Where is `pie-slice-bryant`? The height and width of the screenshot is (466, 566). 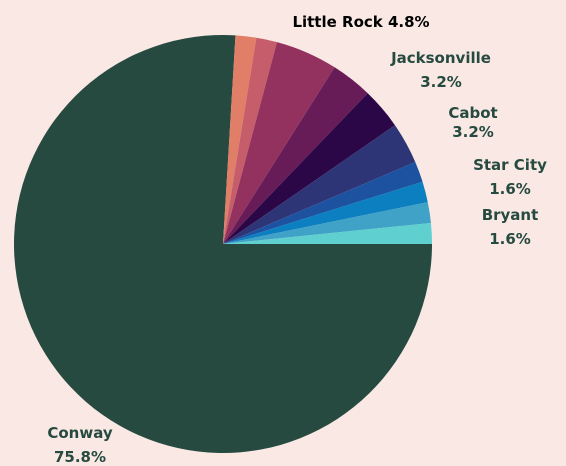 pie-slice-bryant is located at coordinates (327, 233).